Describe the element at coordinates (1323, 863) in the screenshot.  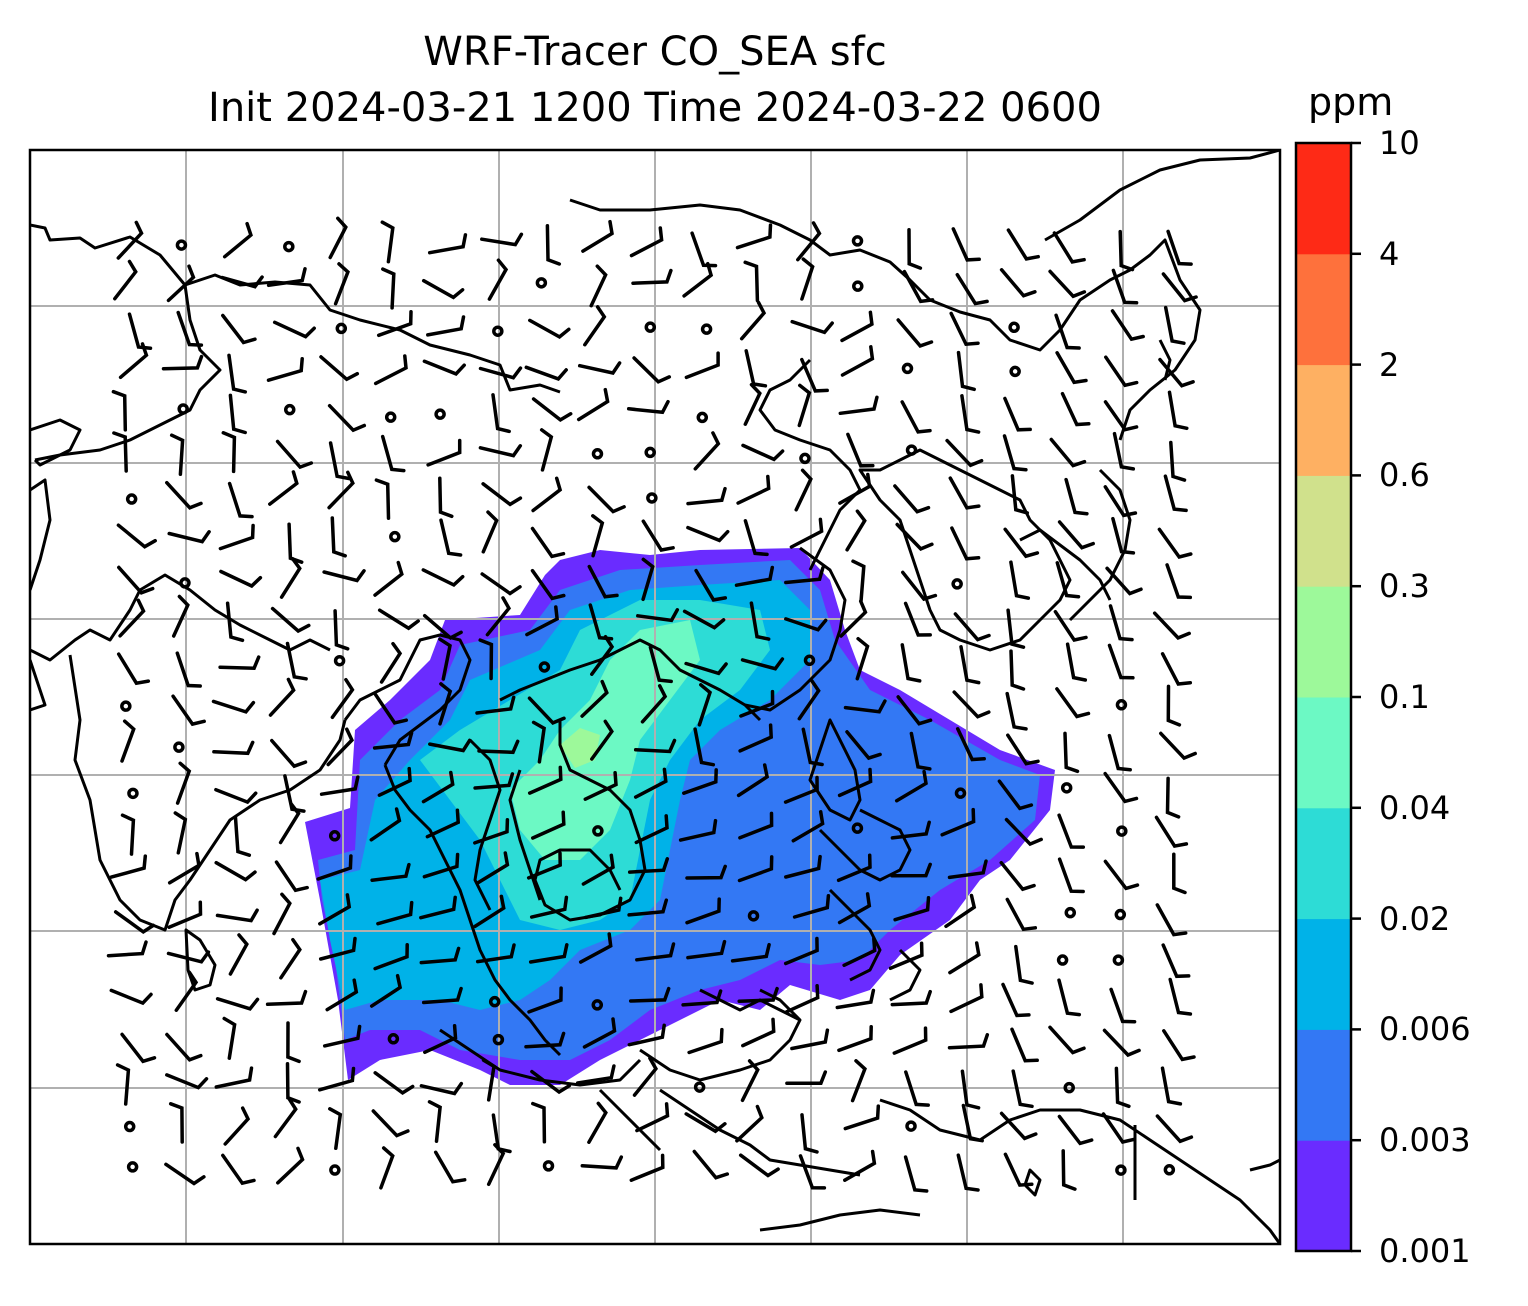
I see `colorbar-segment` at that location.